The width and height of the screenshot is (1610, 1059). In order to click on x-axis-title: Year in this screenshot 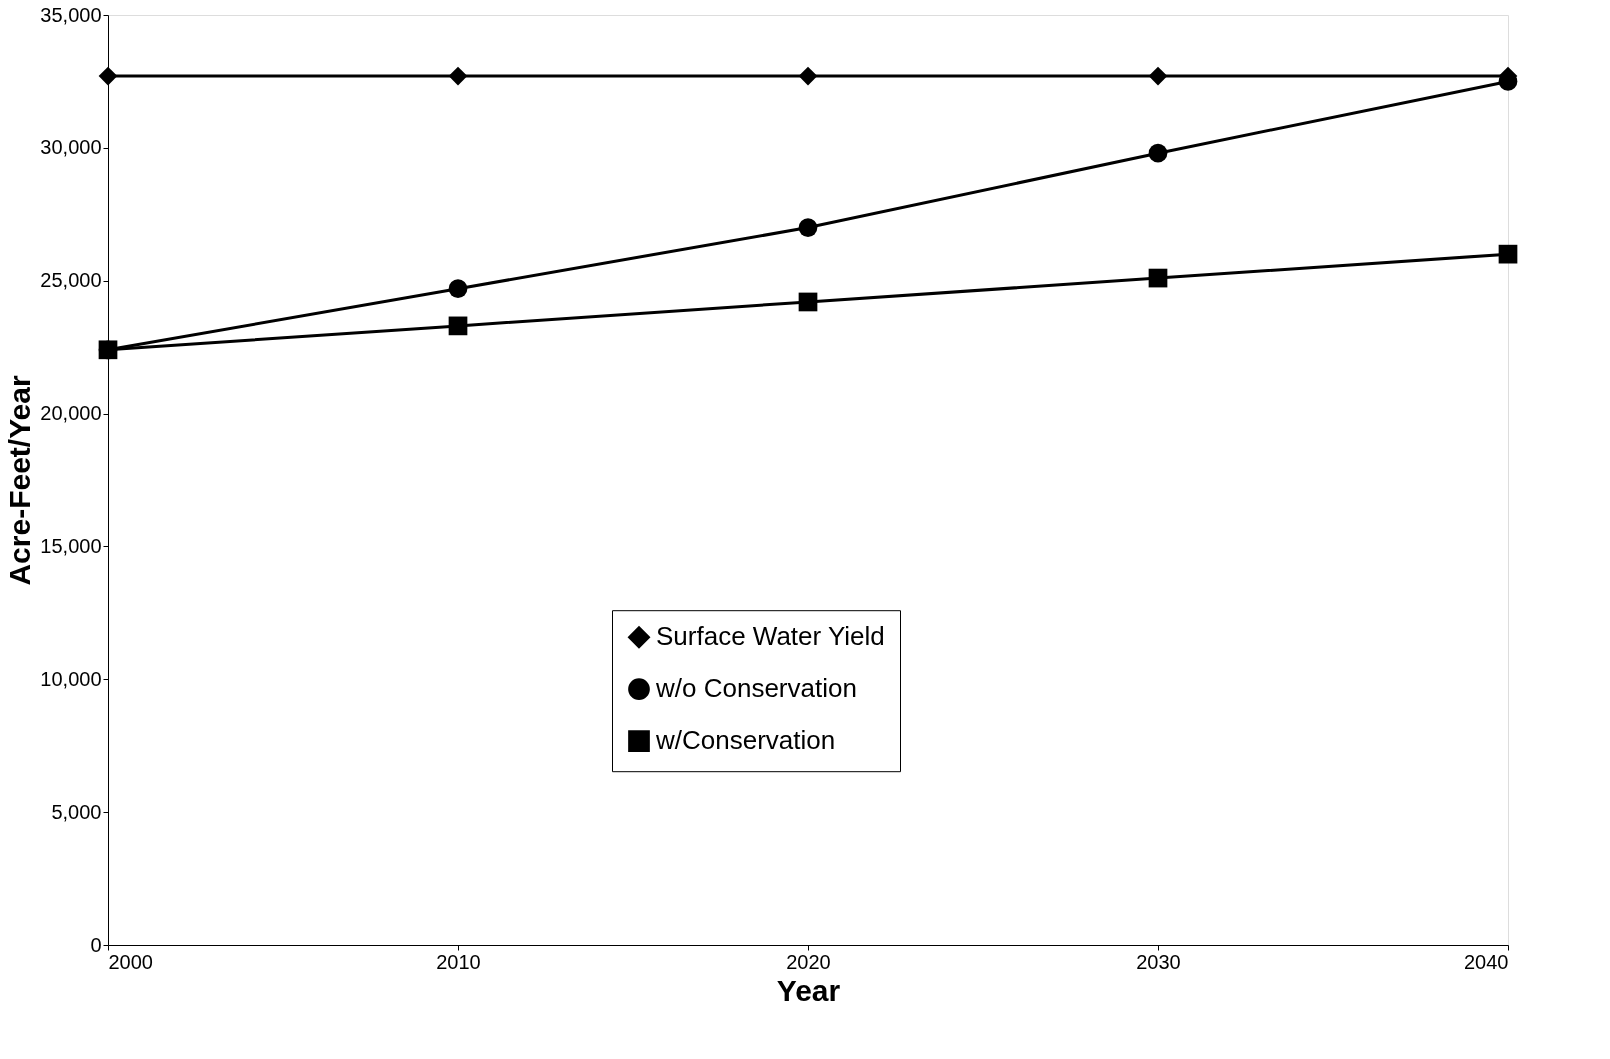, I will do `click(808, 990)`.